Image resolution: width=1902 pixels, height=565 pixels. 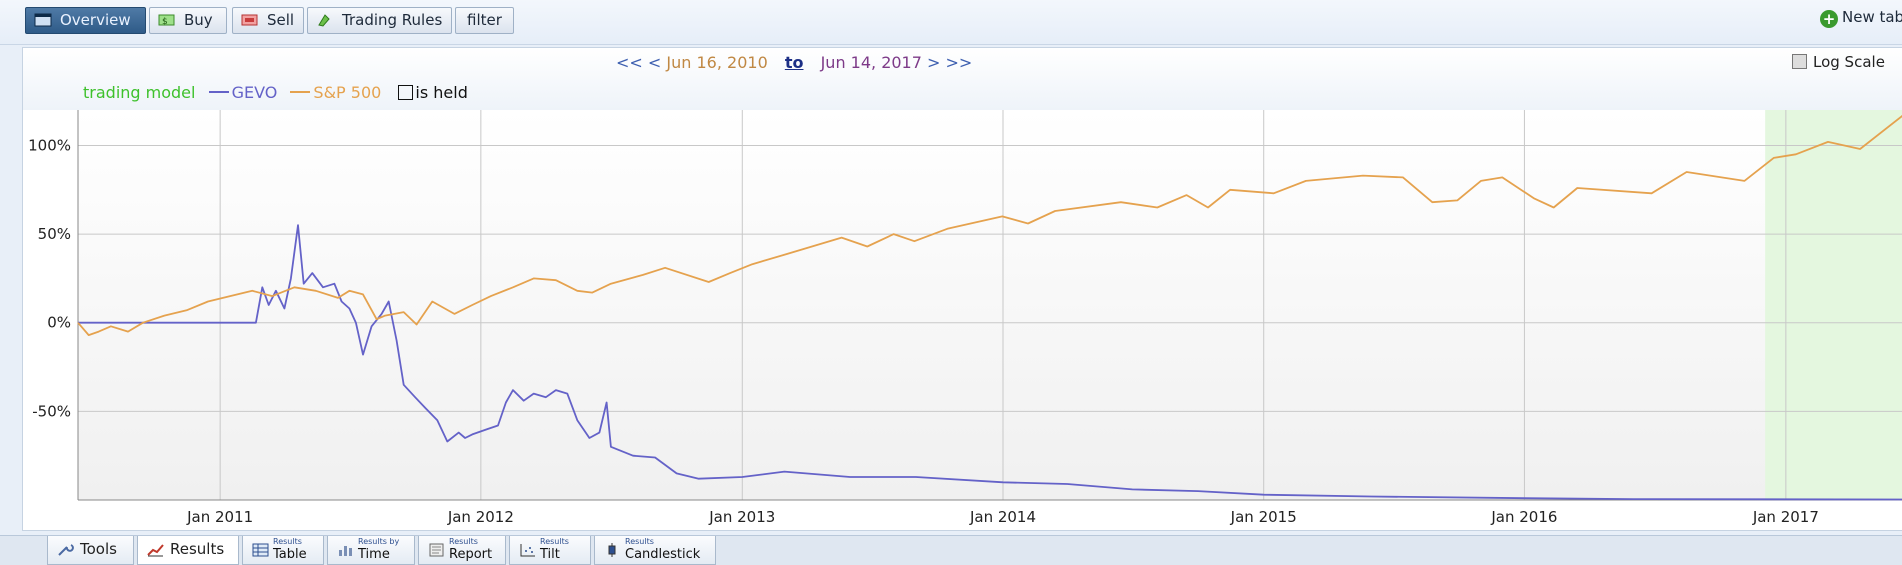 I want to click on y-tick-label: 50%, so click(x=54, y=234).